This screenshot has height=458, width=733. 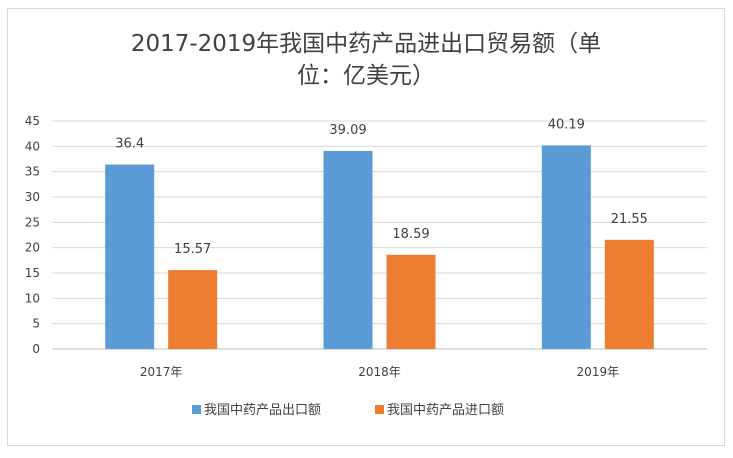 I want to click on y-tick-label: 45, so click(x=32, y=121).